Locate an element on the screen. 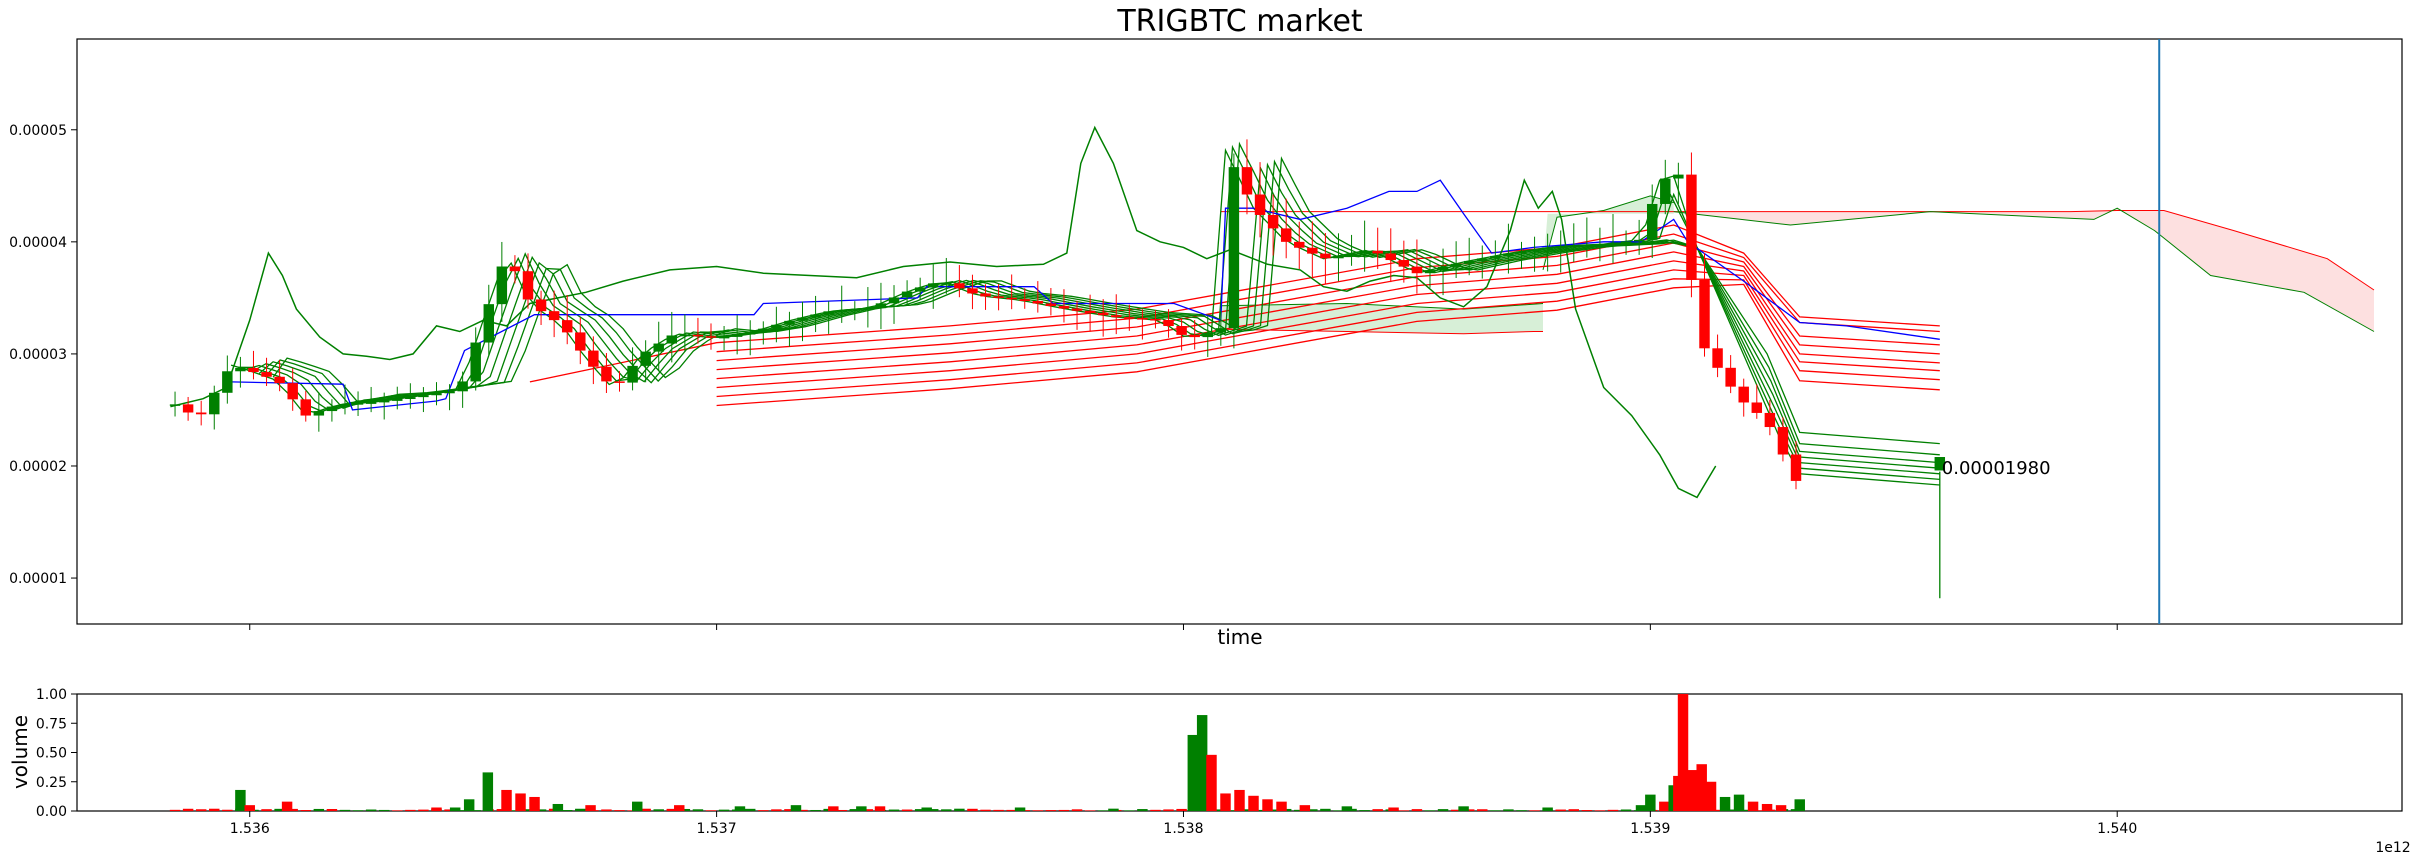 Image resolution: width=2415 pixels, height=862 pixels. x-tick-label: 1.537 is located at coordinates (717, 829).